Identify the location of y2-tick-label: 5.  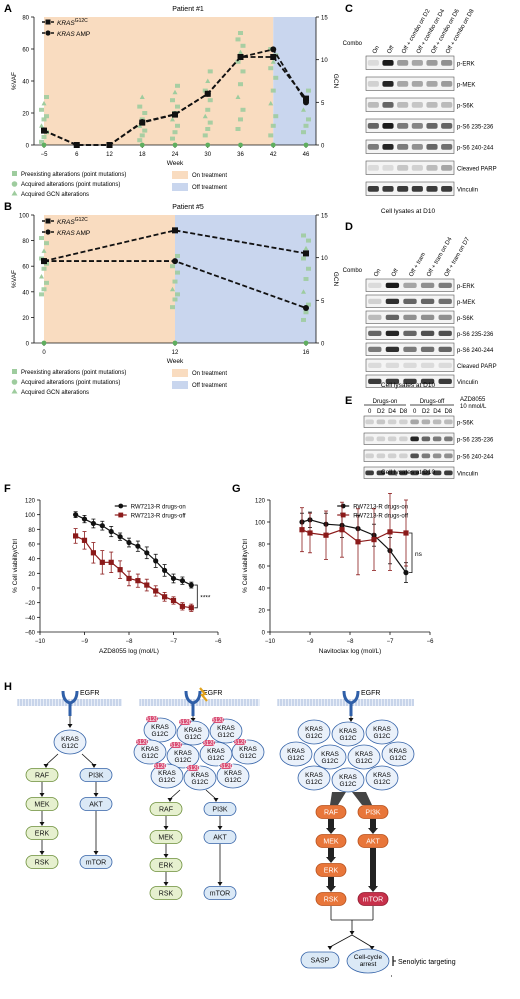
(323, 302).